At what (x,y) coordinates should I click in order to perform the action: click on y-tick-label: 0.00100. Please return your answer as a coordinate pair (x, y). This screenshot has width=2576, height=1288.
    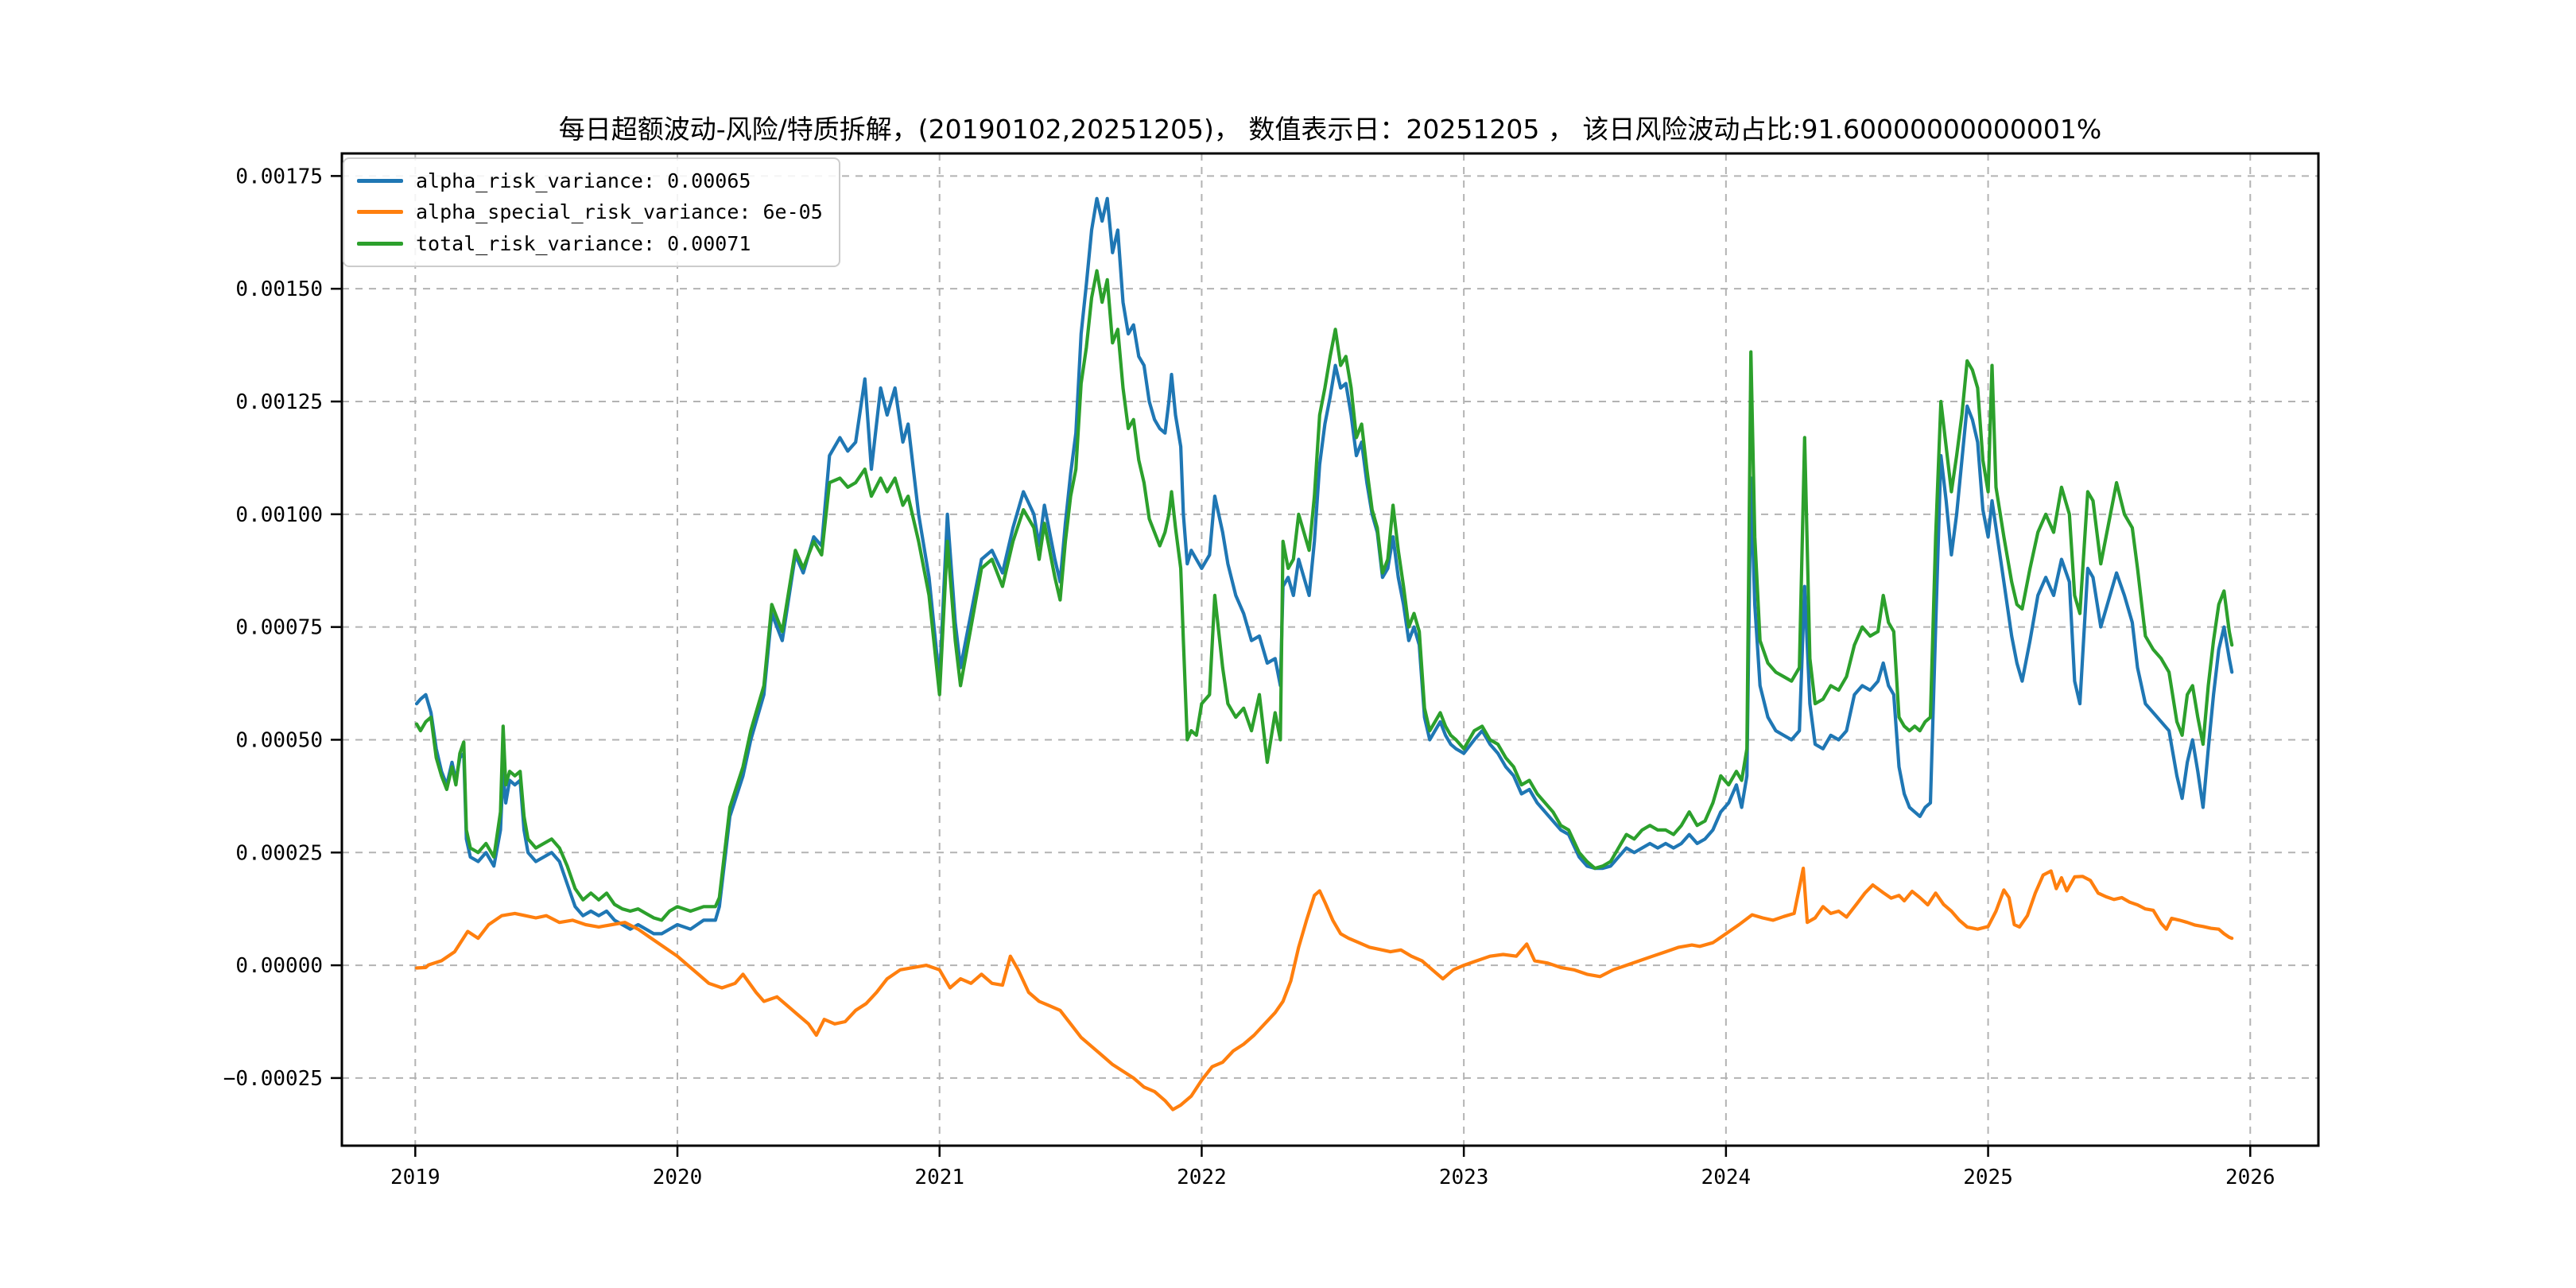
    Looking at the image, I should click on (279, 515).